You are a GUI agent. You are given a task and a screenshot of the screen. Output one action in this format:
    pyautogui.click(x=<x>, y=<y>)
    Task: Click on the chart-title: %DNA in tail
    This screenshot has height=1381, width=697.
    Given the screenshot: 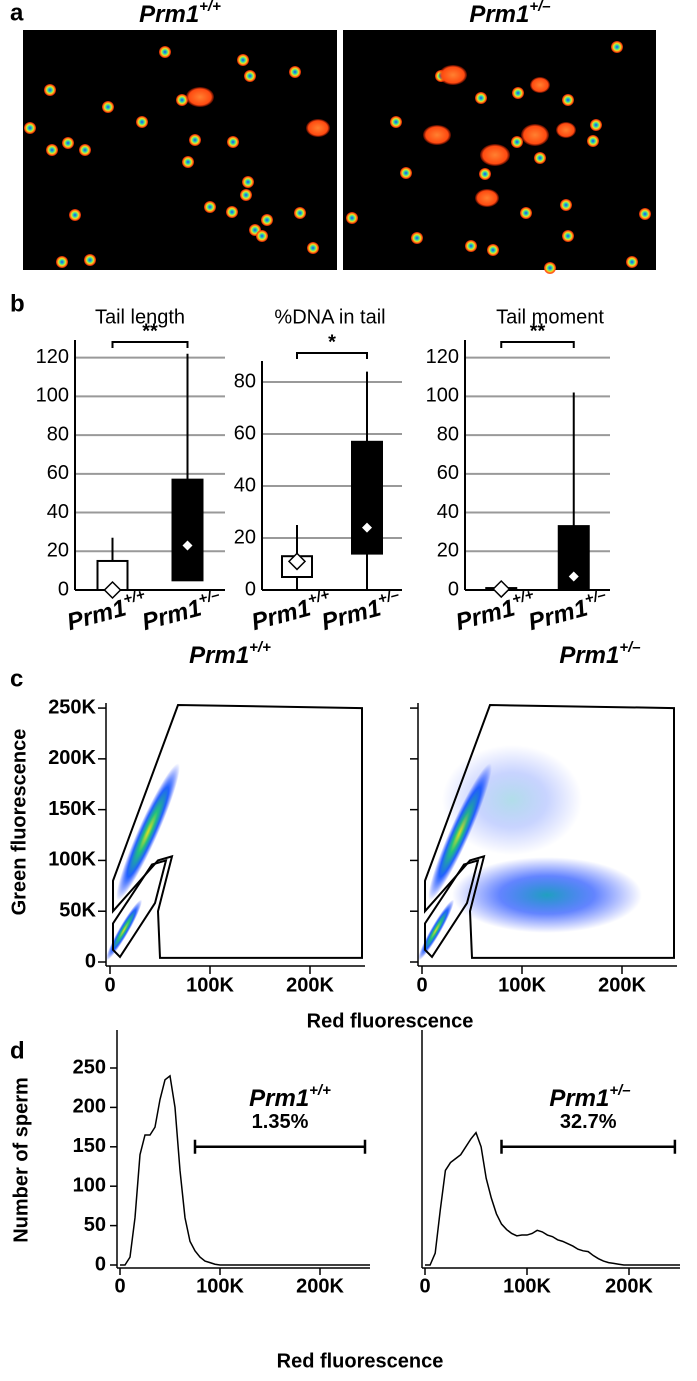 What is the action you would take?
    pyautogui.click(x=329, y=317)
    